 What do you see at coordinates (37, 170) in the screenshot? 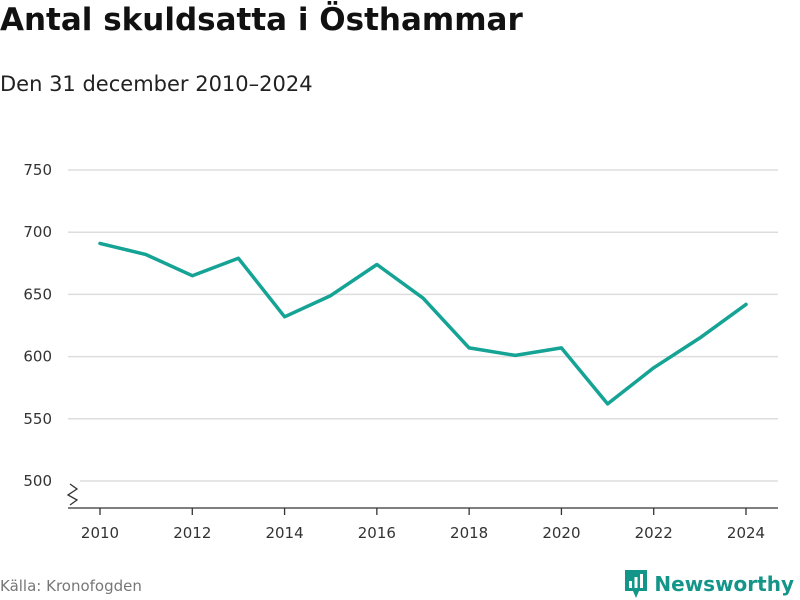
I see `y-tick-label-750: 750` at bounding box center [37, 170].